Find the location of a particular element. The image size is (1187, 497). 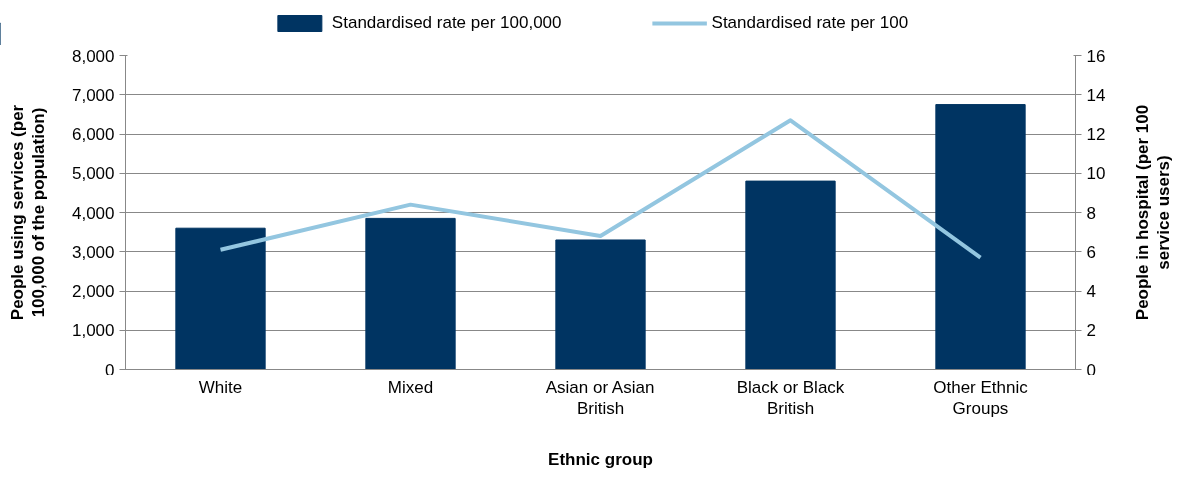

y2-tick-label: 10 is located at coordinates (1096, 174).